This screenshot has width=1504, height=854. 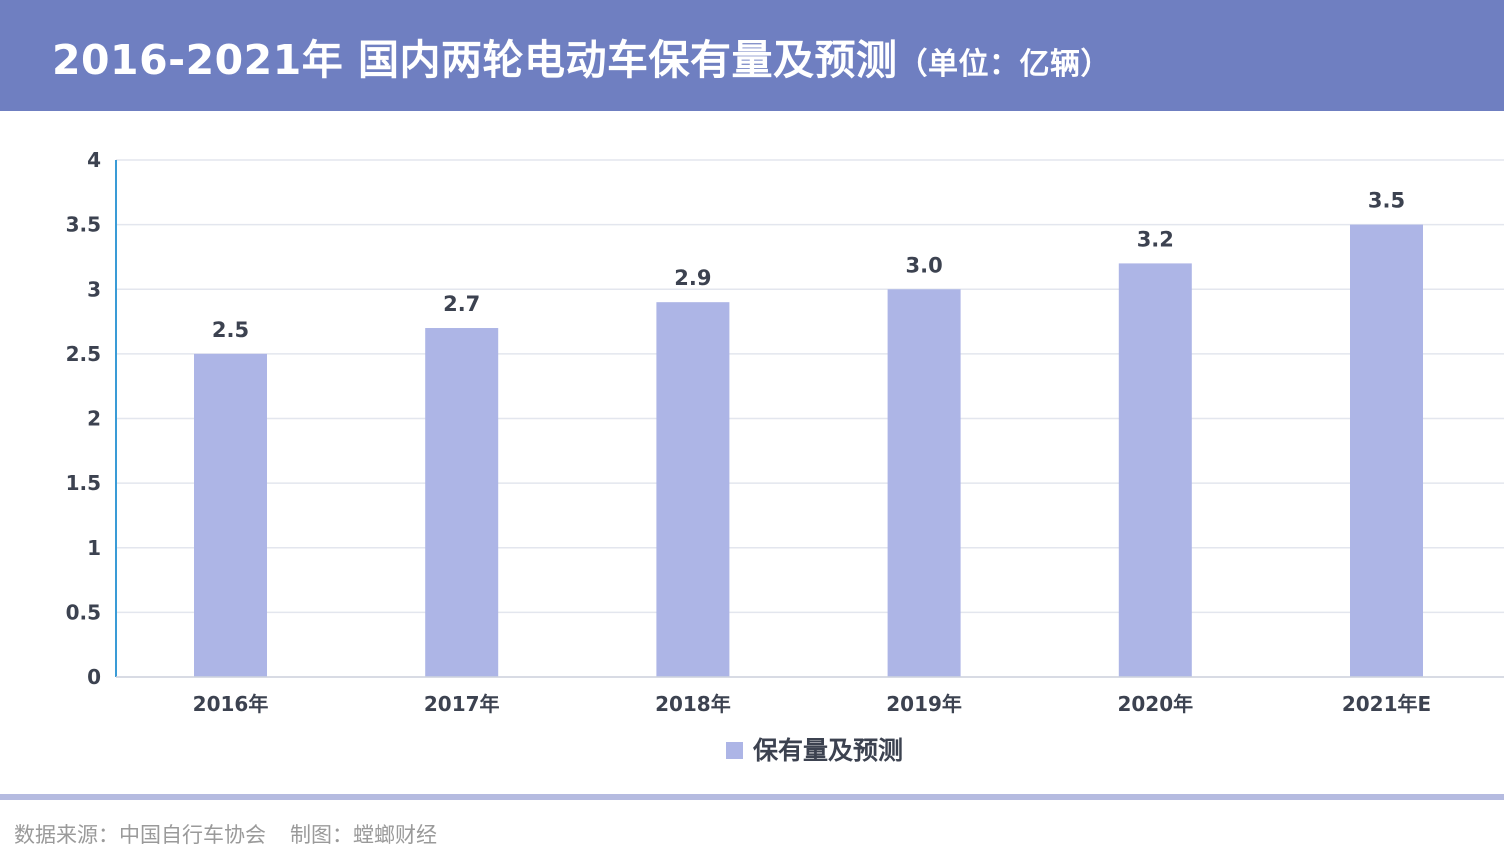 What do you see at coordinates (692, 278) in the screenshot?
I see `data-label: 2.9` at bounding box center [692, 278].